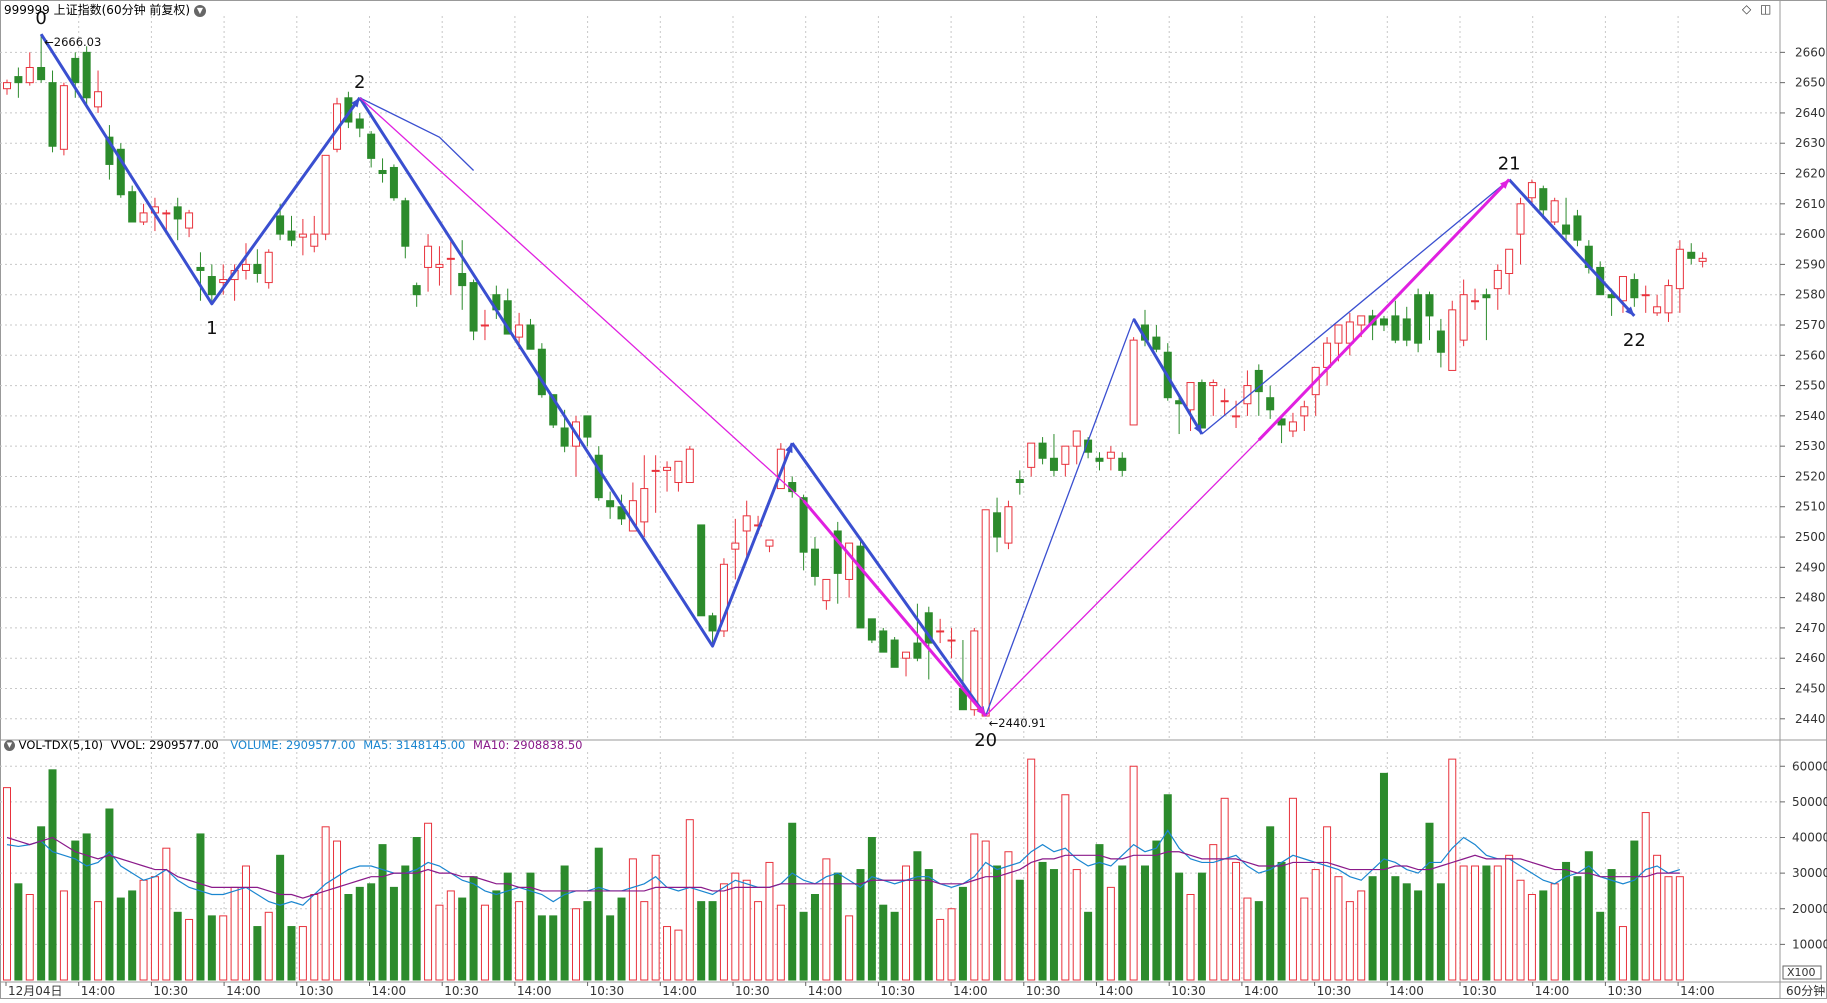 The width and height of the screenshot is (1827, 1003). What do you see at coordinates (1810, 264) in the screenshot?
I see `price-tick-label: 2590` at bounding box center [1810, 264].